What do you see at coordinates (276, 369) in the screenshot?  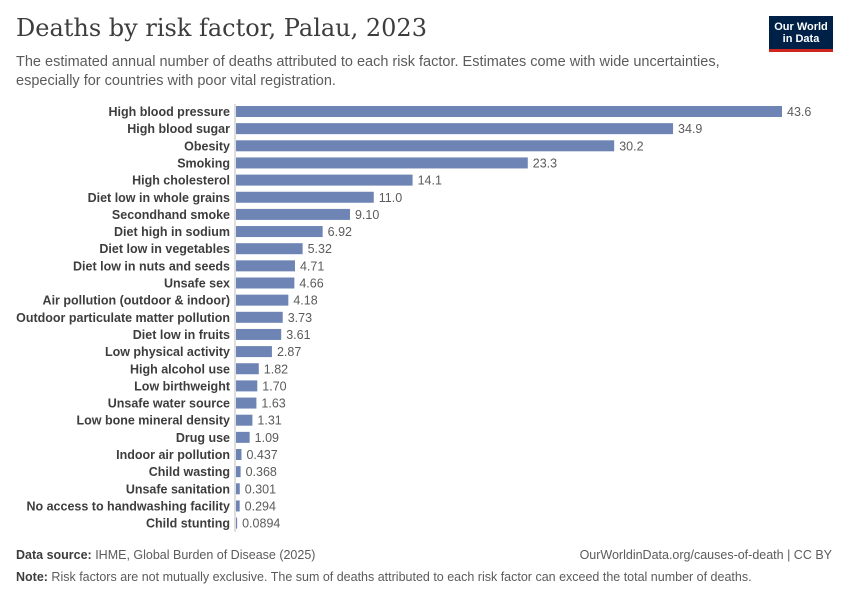 I see `value-label: 1.82` at bounding box center [276, 369].